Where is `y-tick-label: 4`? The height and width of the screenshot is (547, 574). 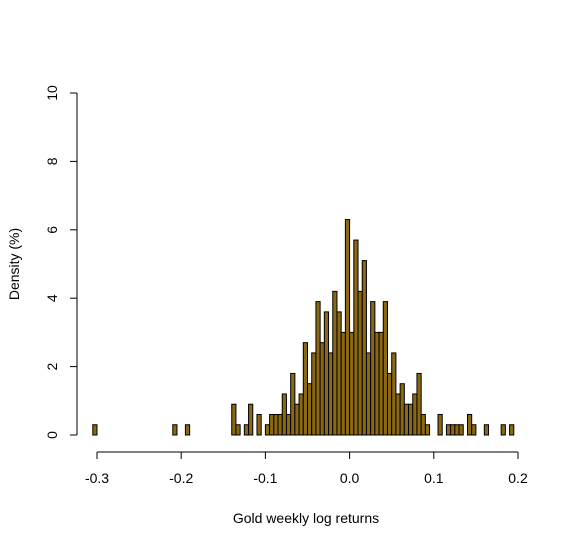 y-tick-label: 4 is located at coordinates (52, 298).